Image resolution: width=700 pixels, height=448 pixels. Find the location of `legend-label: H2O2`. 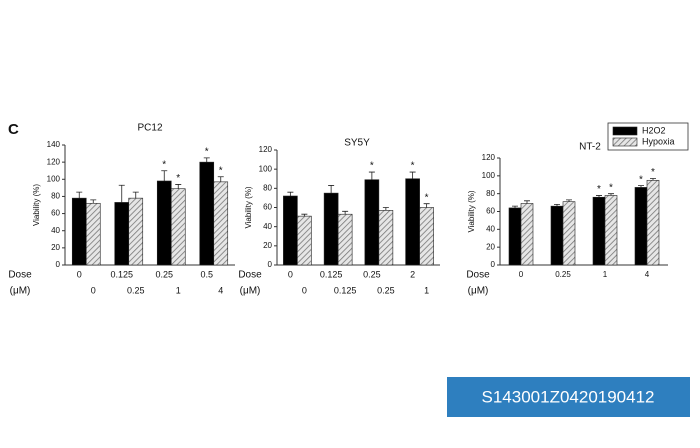

legend-label: H2O2 is located at coordinates (654, 130).